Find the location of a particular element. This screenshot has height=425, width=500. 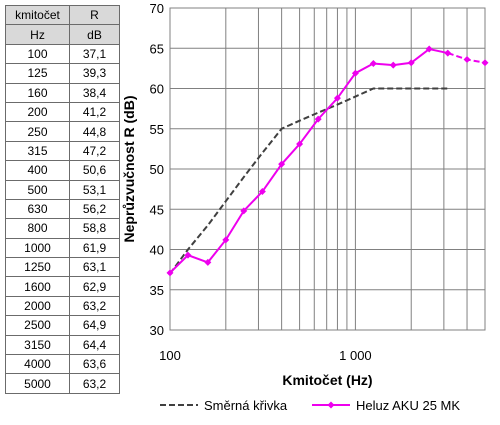

table-cell-frequency: 1000 is located at coordinates (37, 248).